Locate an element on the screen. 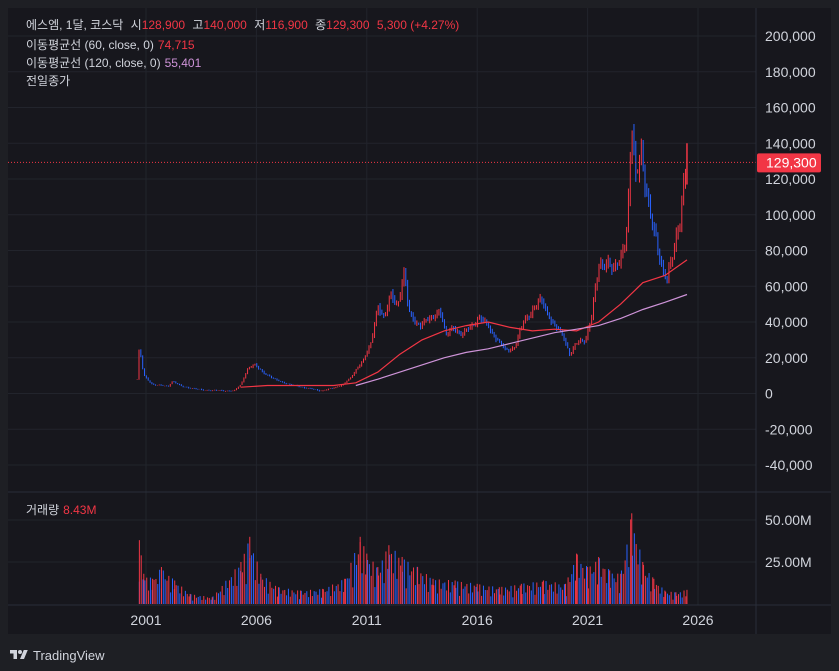 The image size is (839, 671). time-tick-label: 2001 is located at coordinates (145, 620).